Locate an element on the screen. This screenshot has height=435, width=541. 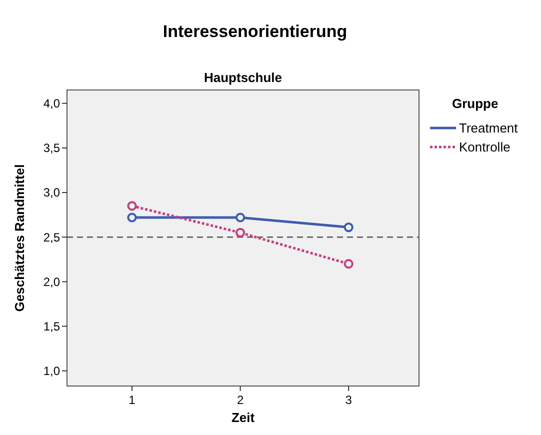
chart-subtitle: Hauptschule is located at coordinates (243, 77).